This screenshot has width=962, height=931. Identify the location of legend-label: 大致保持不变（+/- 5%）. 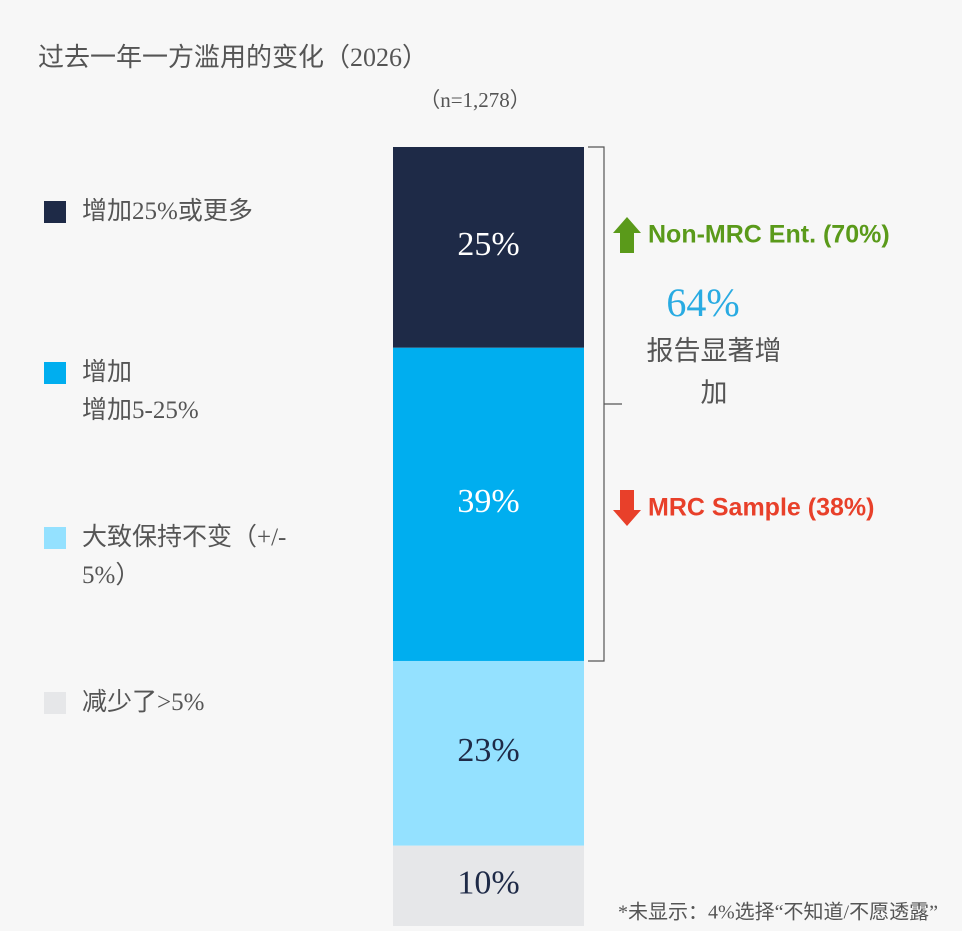
(184, 556).